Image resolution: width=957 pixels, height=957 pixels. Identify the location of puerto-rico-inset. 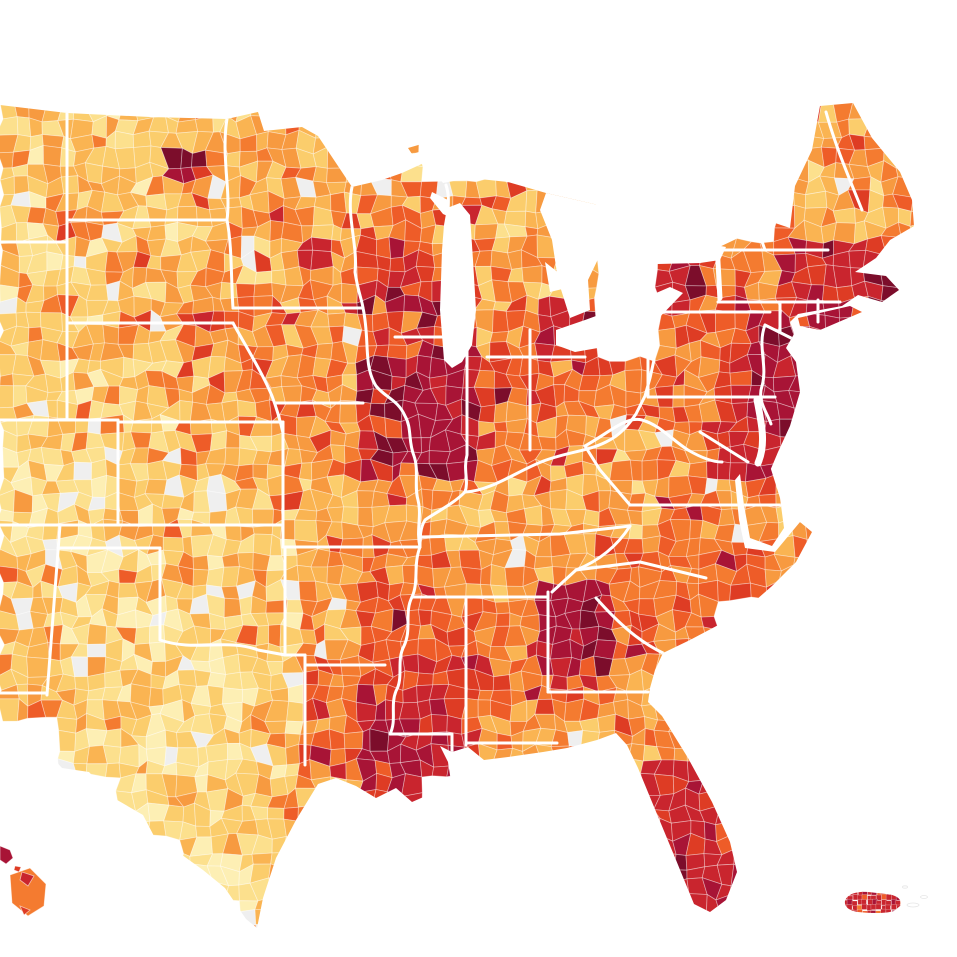
(885, 901).